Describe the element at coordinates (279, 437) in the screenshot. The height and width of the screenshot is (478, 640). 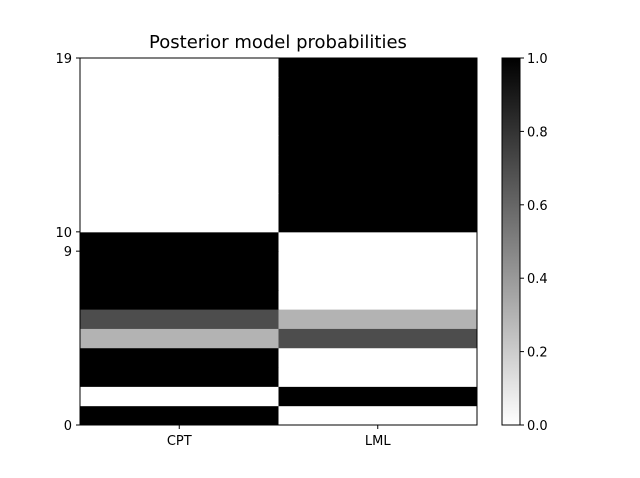
I see `x-axis: CPT LML` at that location.